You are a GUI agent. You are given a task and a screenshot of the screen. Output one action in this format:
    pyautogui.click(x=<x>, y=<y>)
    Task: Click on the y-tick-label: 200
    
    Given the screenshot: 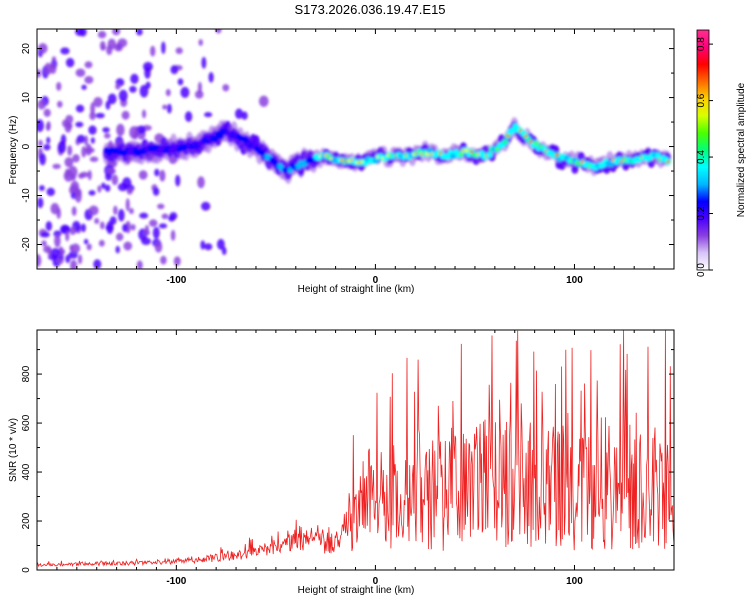 What is the action you would take?
    pyautogui.click(x=26, y=520)
    